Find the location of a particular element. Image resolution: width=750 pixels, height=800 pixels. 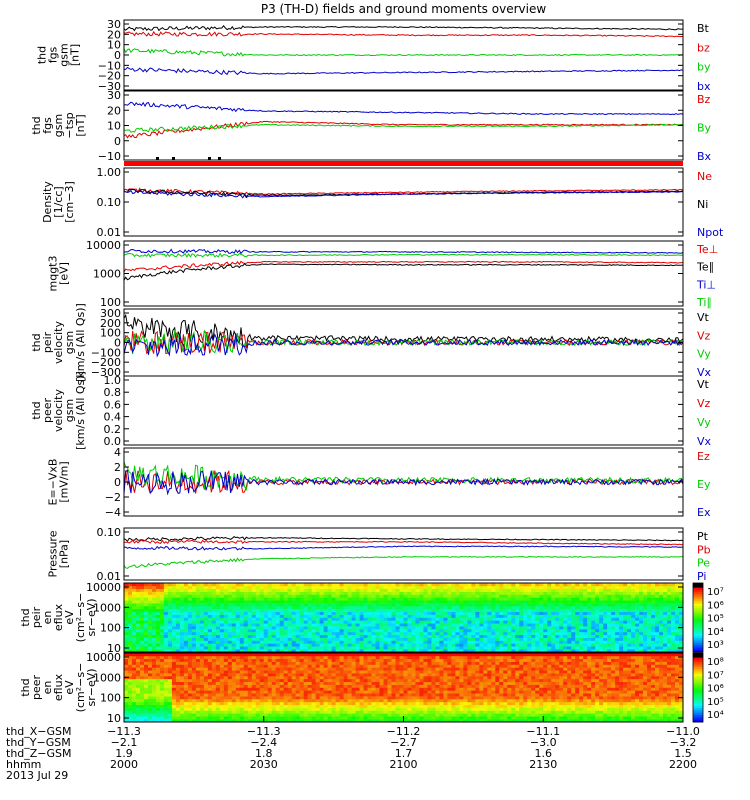

panel-temperature is located at coordinates (403, 273).